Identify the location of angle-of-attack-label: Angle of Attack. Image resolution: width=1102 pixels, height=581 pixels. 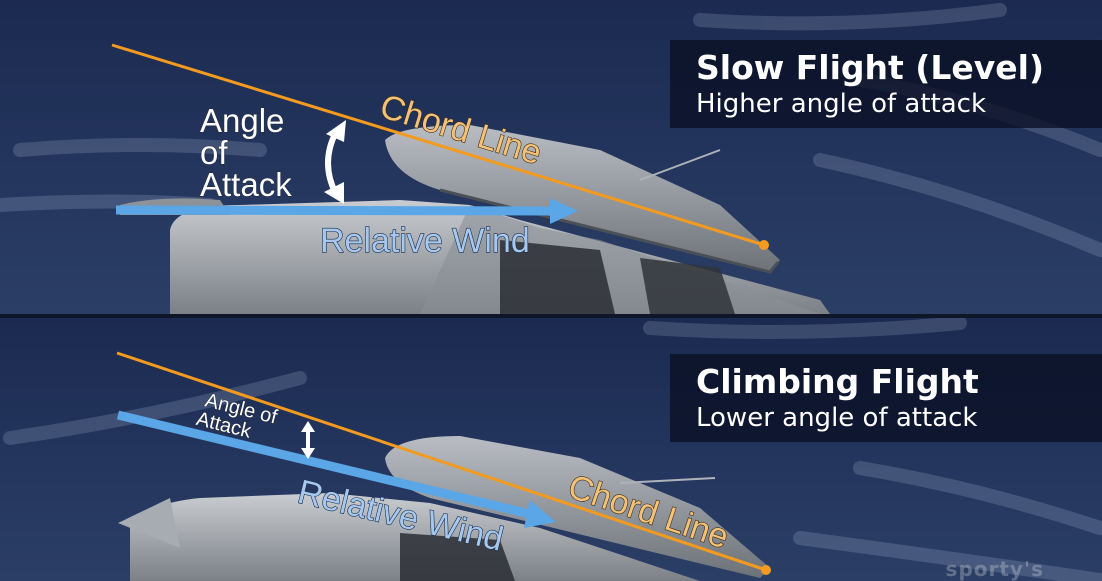
(247, 152).